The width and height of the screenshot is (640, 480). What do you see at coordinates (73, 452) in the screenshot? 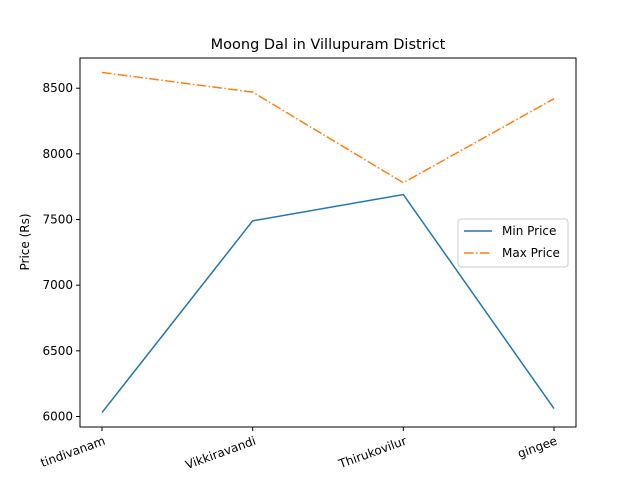
I see `x-tick-label: tindivanam` at bounding box center [73, 452].